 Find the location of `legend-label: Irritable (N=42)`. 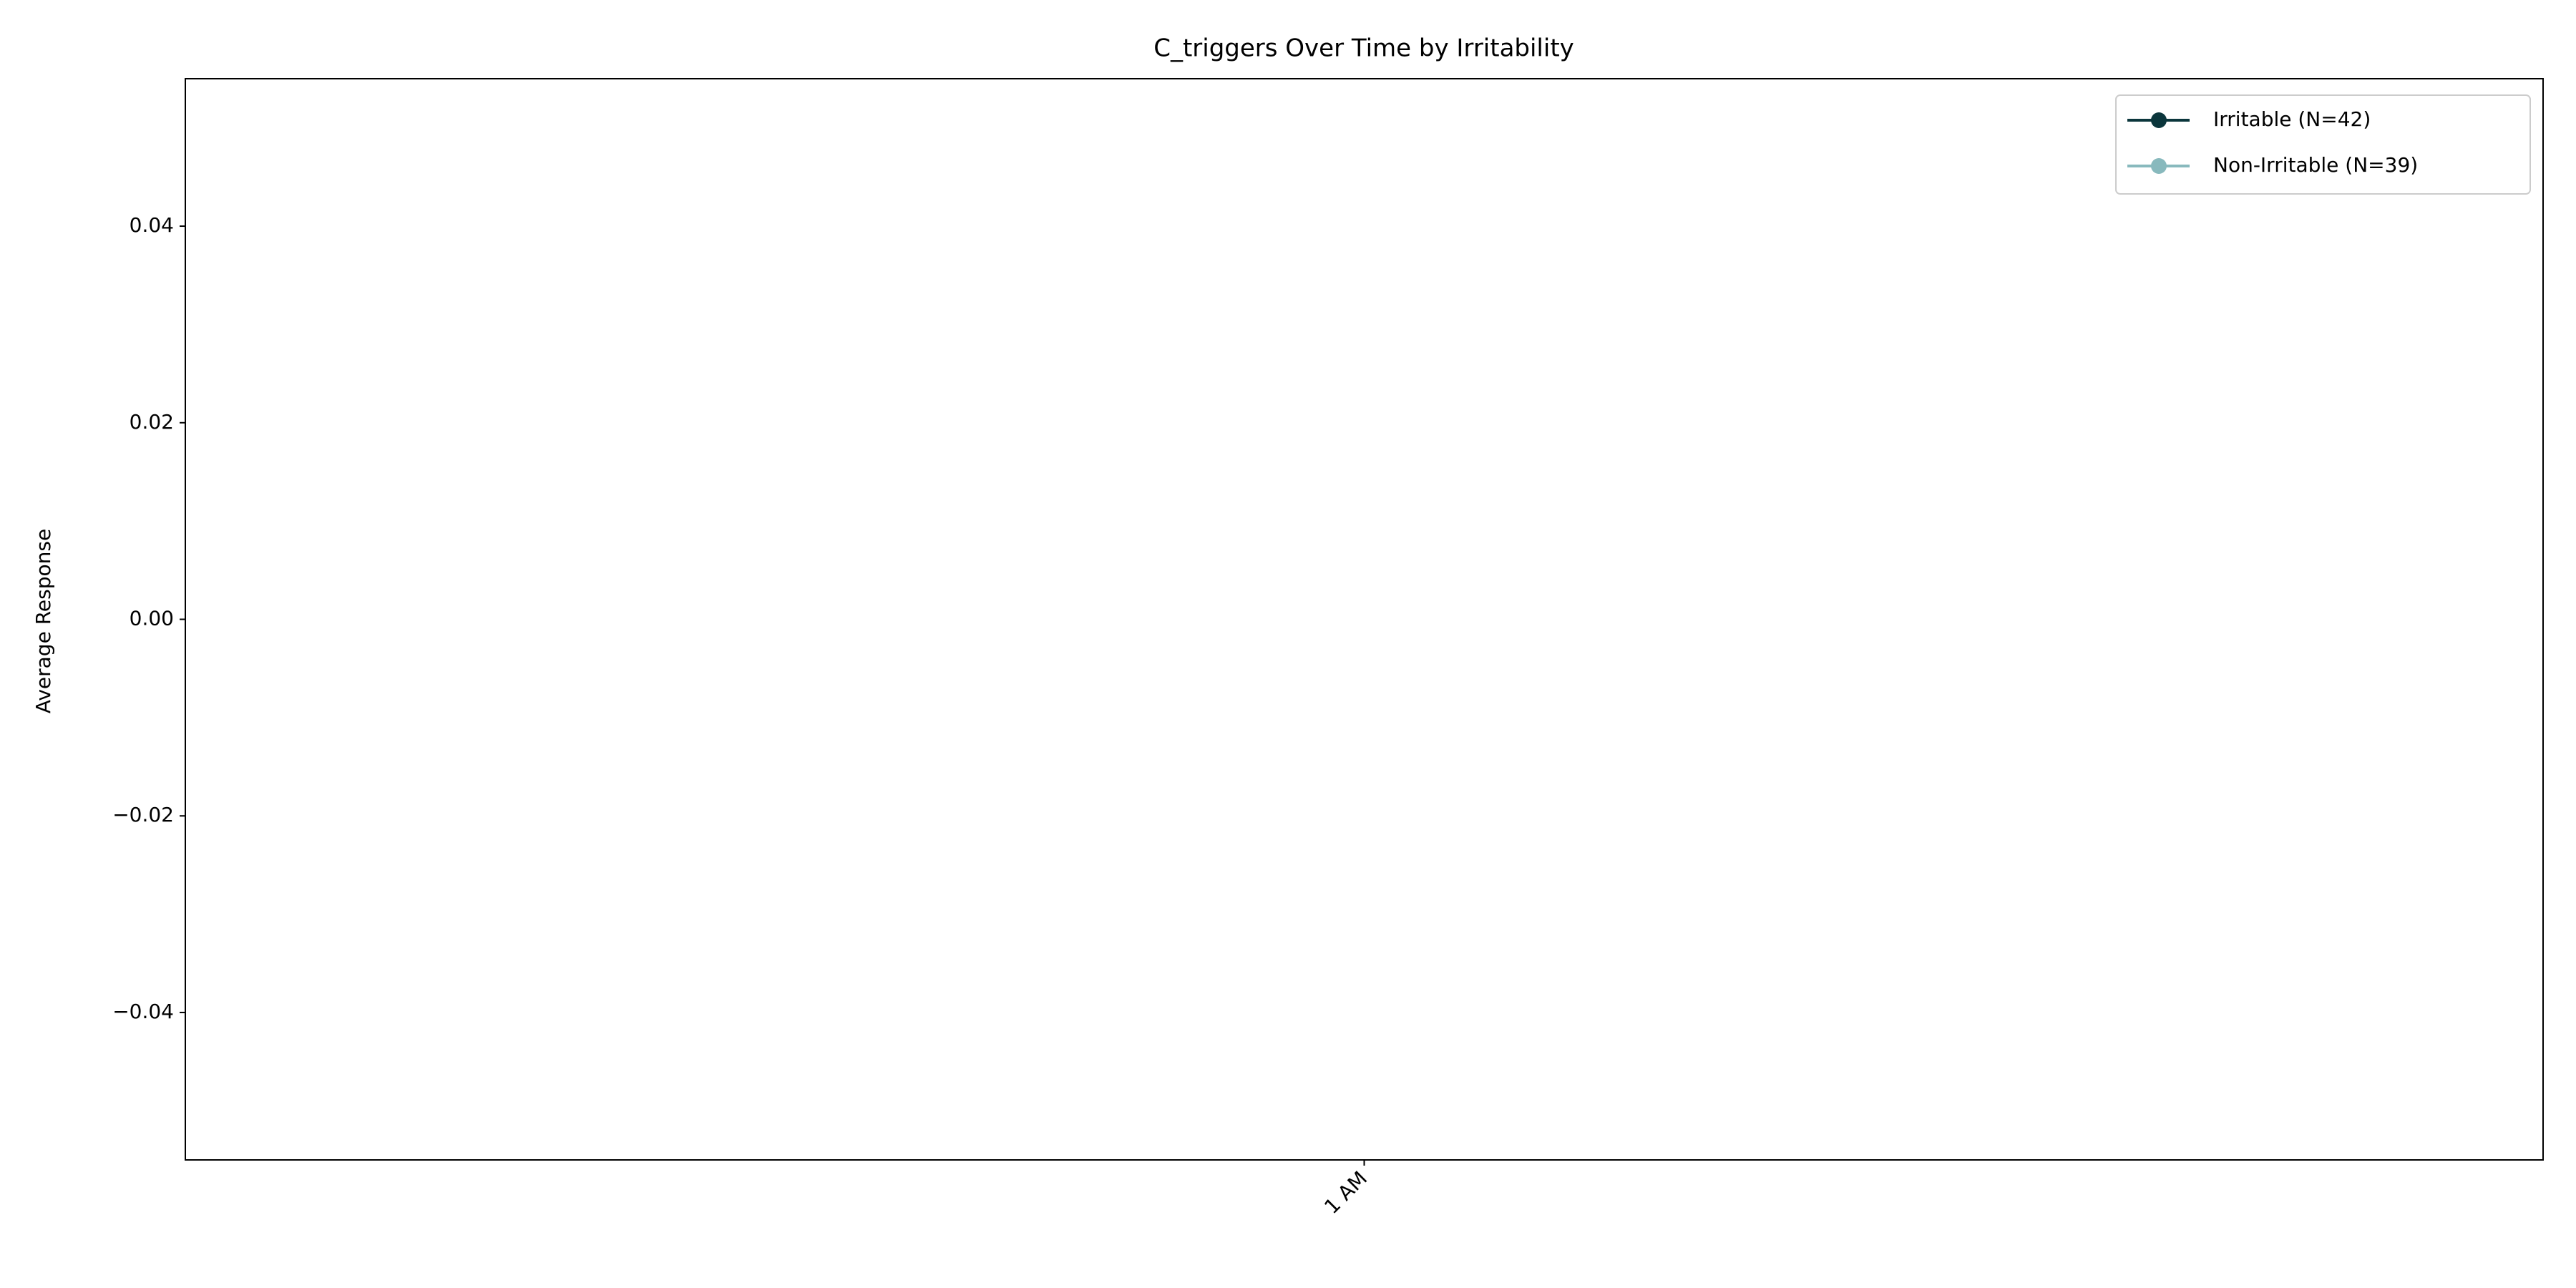

legend-label: Irritable (N=42) is located at coordinates (2292, 119).